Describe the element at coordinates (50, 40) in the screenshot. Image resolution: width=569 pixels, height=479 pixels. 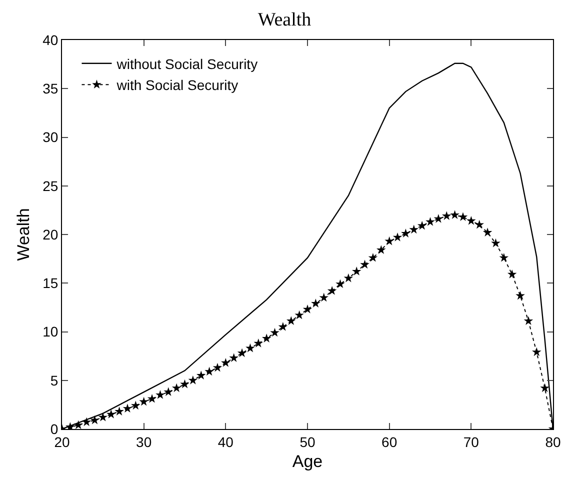
I see `y-tick-label: 40` at that location.